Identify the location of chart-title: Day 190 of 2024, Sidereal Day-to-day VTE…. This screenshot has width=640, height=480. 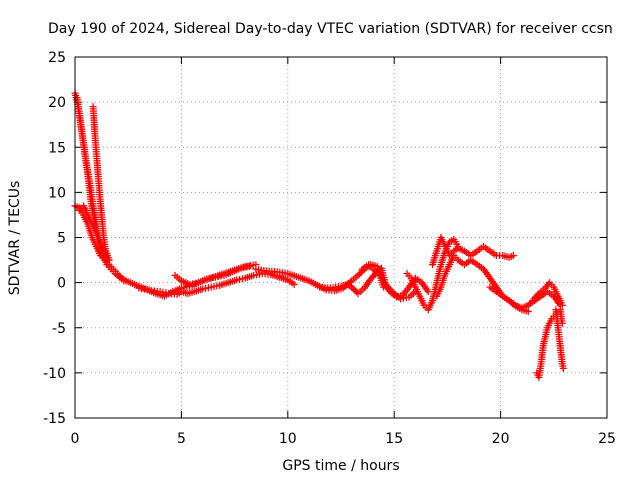
(330, 29).